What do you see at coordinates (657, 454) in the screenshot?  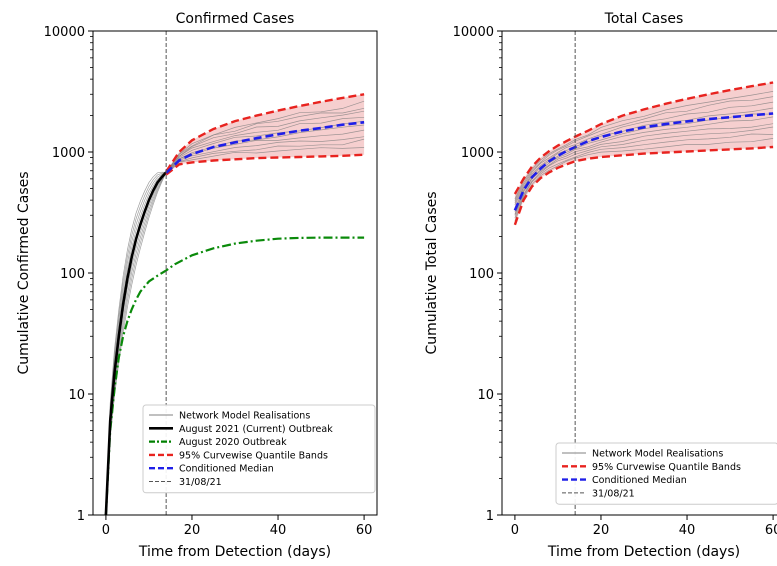 I see `total-cases-legend-label: Network Model Realisations` at bounding box center [657, 454].